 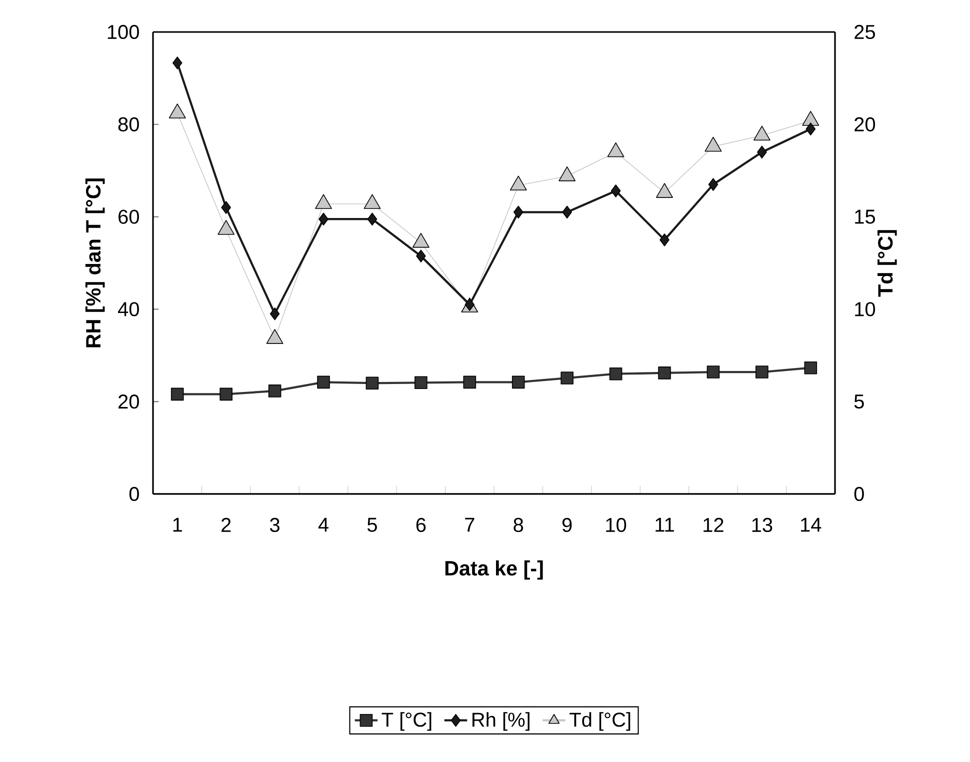 What do you see at coordinates (616, 525) in the screenshot?
I see `x-tick-label: 10` at bounding box center [616, 525].